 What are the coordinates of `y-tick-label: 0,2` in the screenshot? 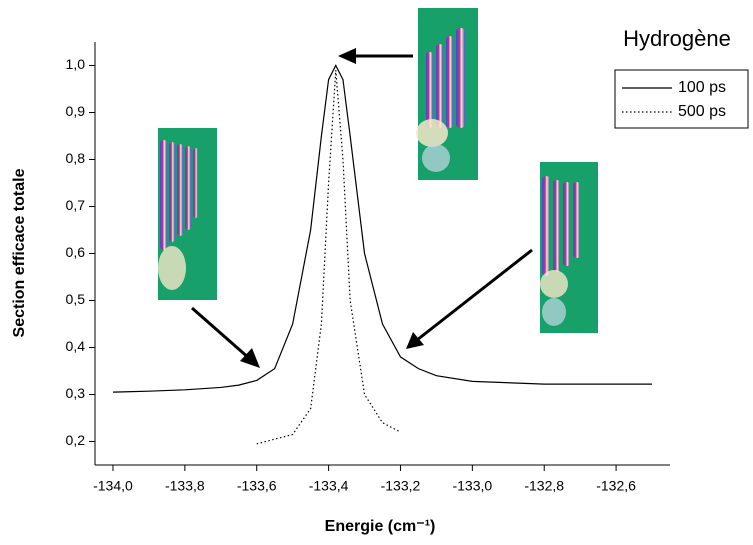 It's located at (76, 440).